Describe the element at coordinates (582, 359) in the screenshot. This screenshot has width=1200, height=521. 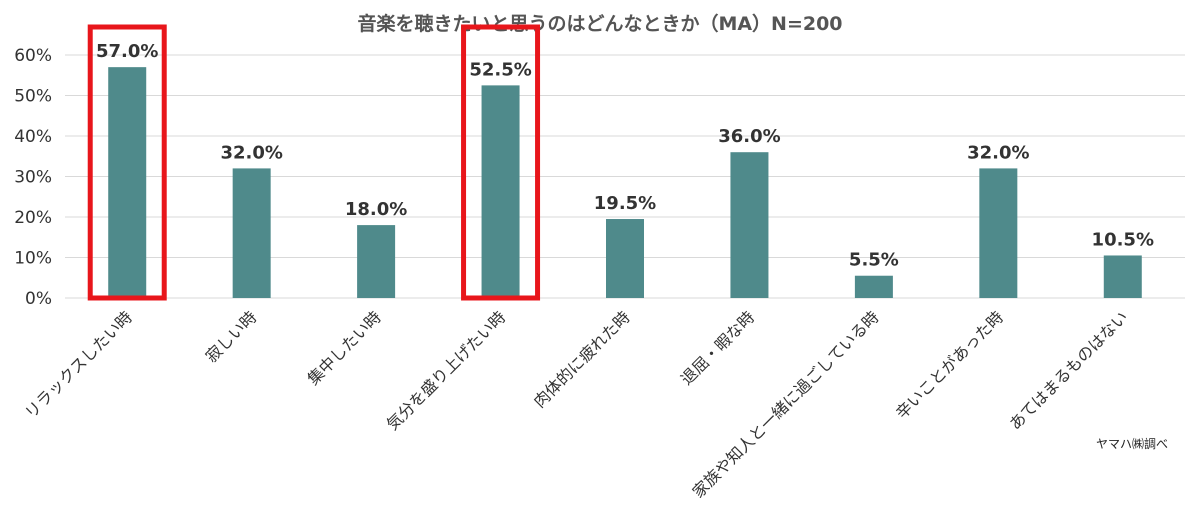
I see `category-label: 肉体的に疲れた時` at that location.